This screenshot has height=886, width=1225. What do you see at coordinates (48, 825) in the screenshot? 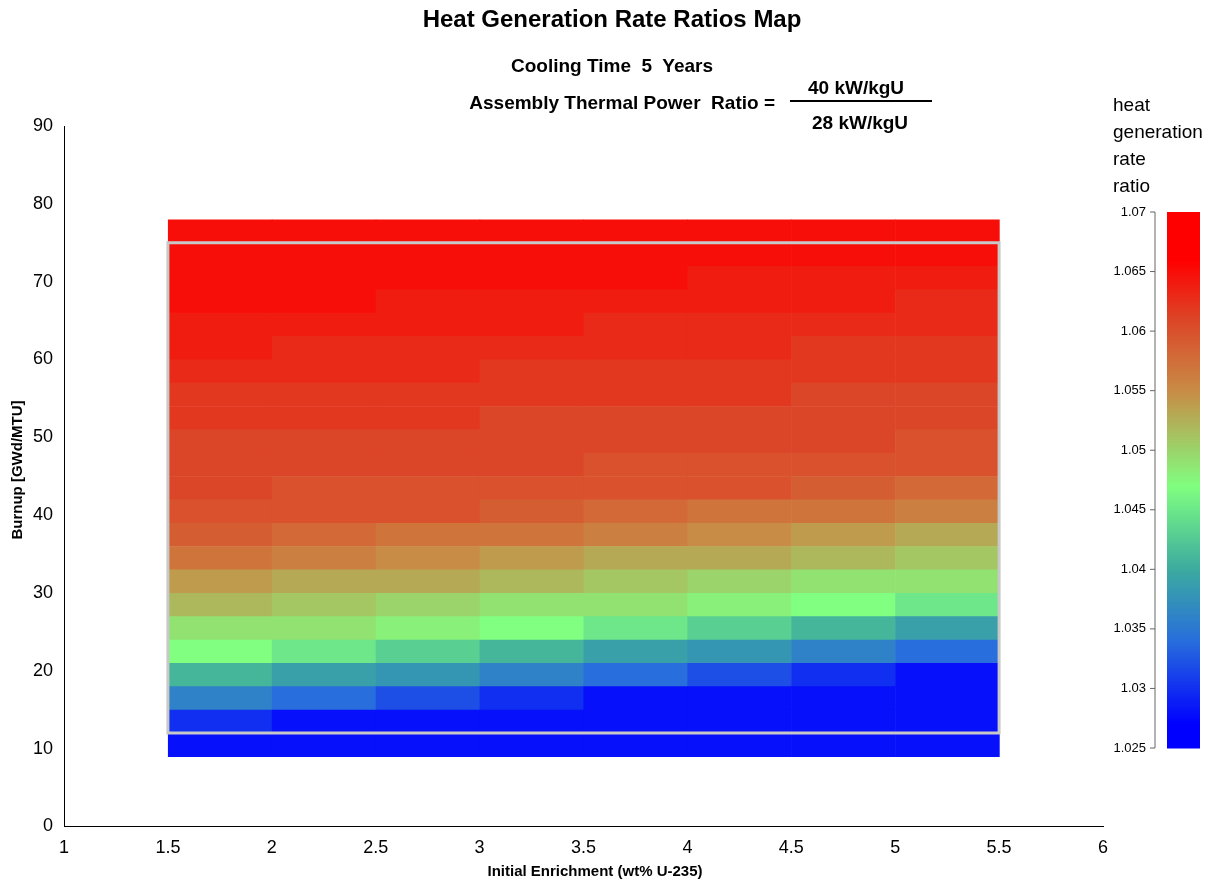
I see `y-tick-label: 0` at bounding box center [48, 825].